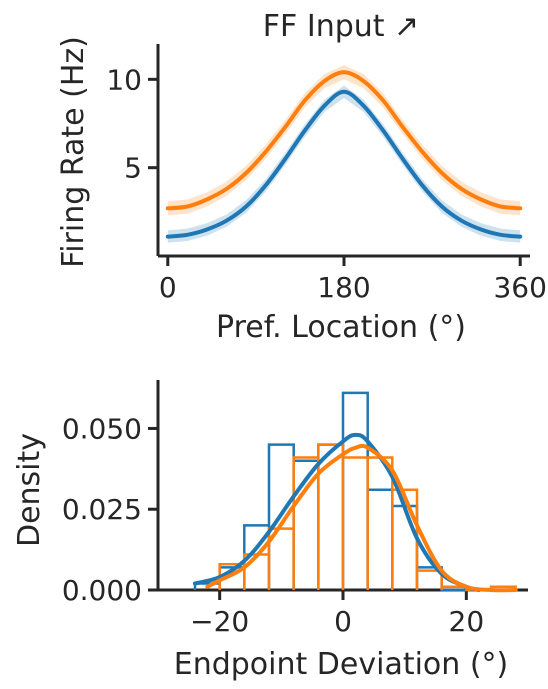 The image size is (548, 689). I want to click on x-tick-label: 20, so click(467, 621).